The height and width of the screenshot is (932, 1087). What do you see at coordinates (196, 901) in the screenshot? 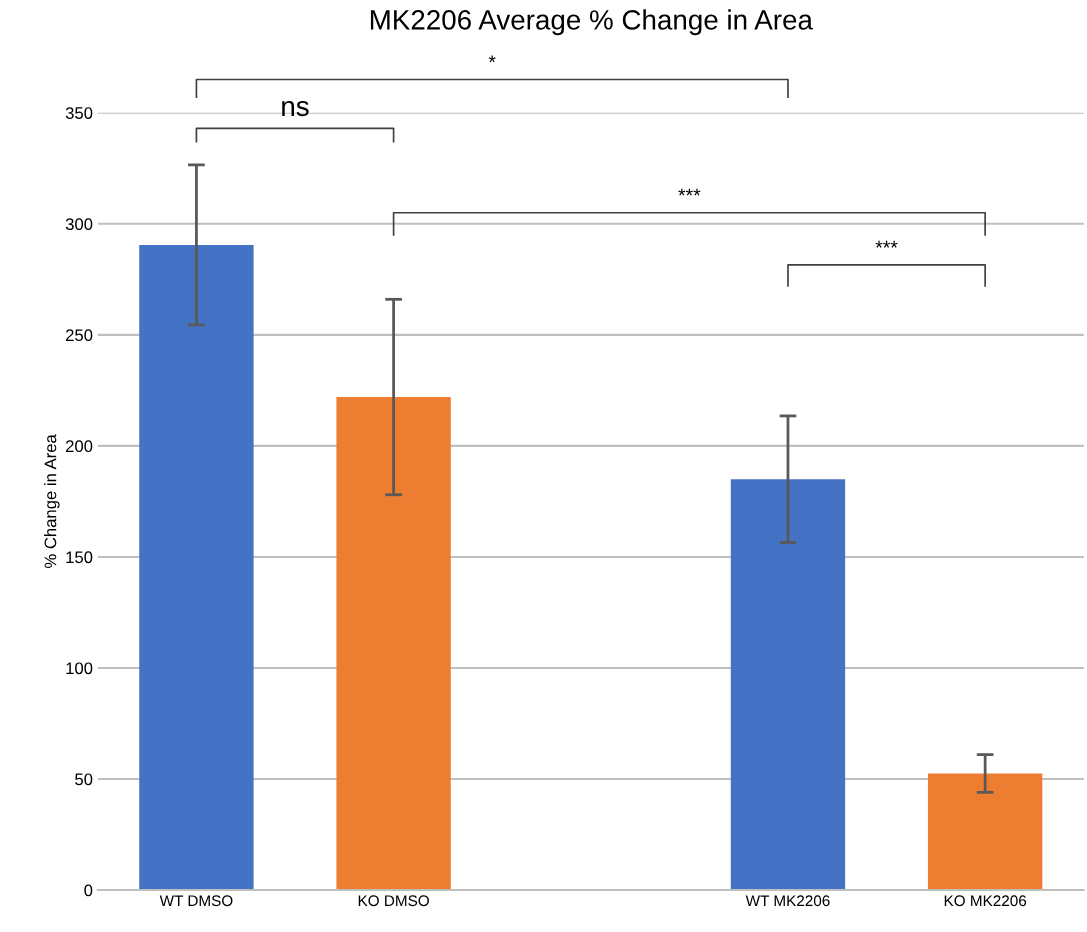
I see `x-tick-label: WT DMSO` at bounding box center [196, 901].